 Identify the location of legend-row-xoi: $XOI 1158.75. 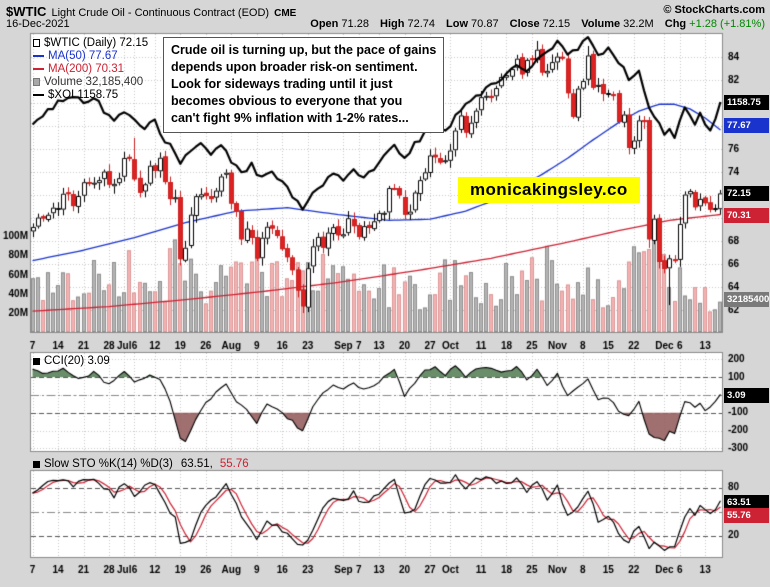
(90, 94).